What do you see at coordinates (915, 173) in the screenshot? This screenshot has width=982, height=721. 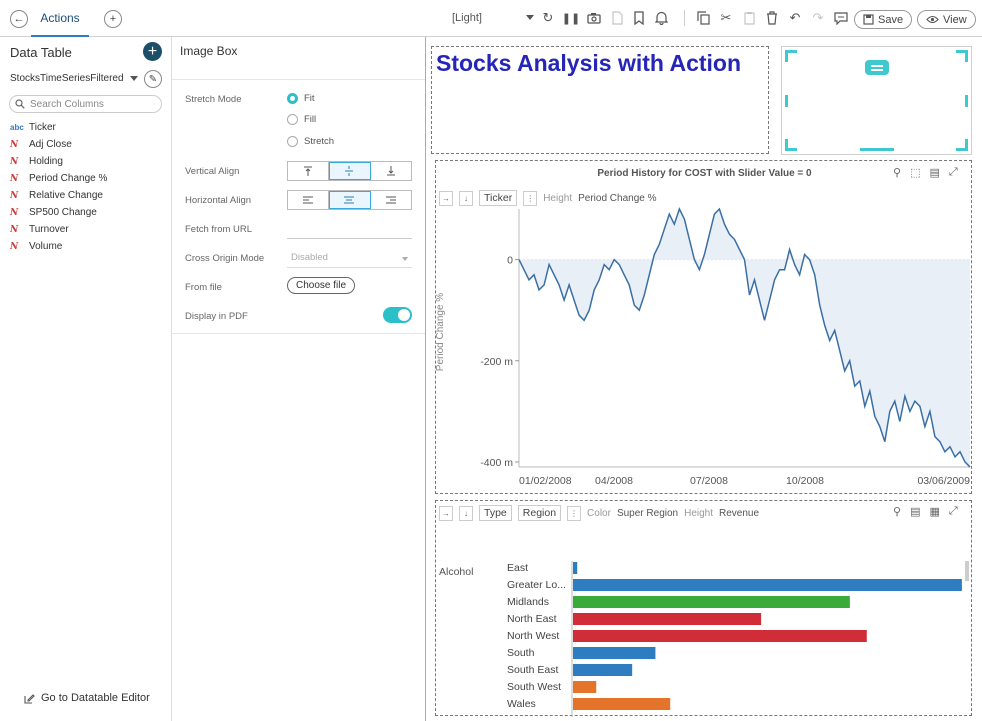 I see `select-icon: ⬚` at bounding box center [915, 173].